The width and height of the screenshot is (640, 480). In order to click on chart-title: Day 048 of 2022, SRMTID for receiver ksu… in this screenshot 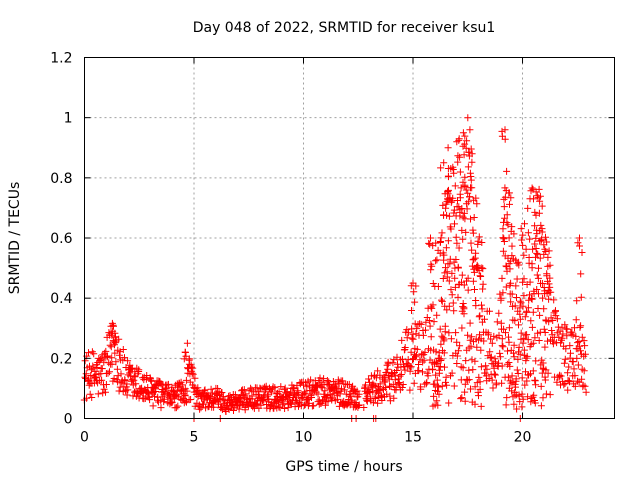, I will do `click(344, 28)`.